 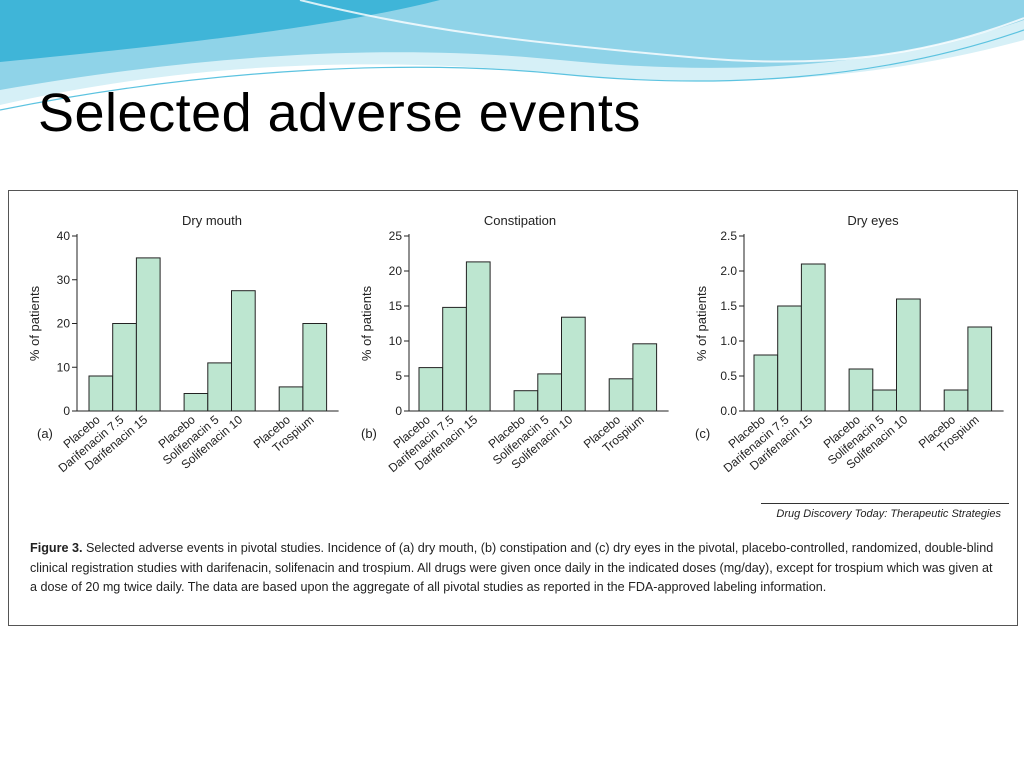 I want to click on source-divider, so click(x=885, y=503).